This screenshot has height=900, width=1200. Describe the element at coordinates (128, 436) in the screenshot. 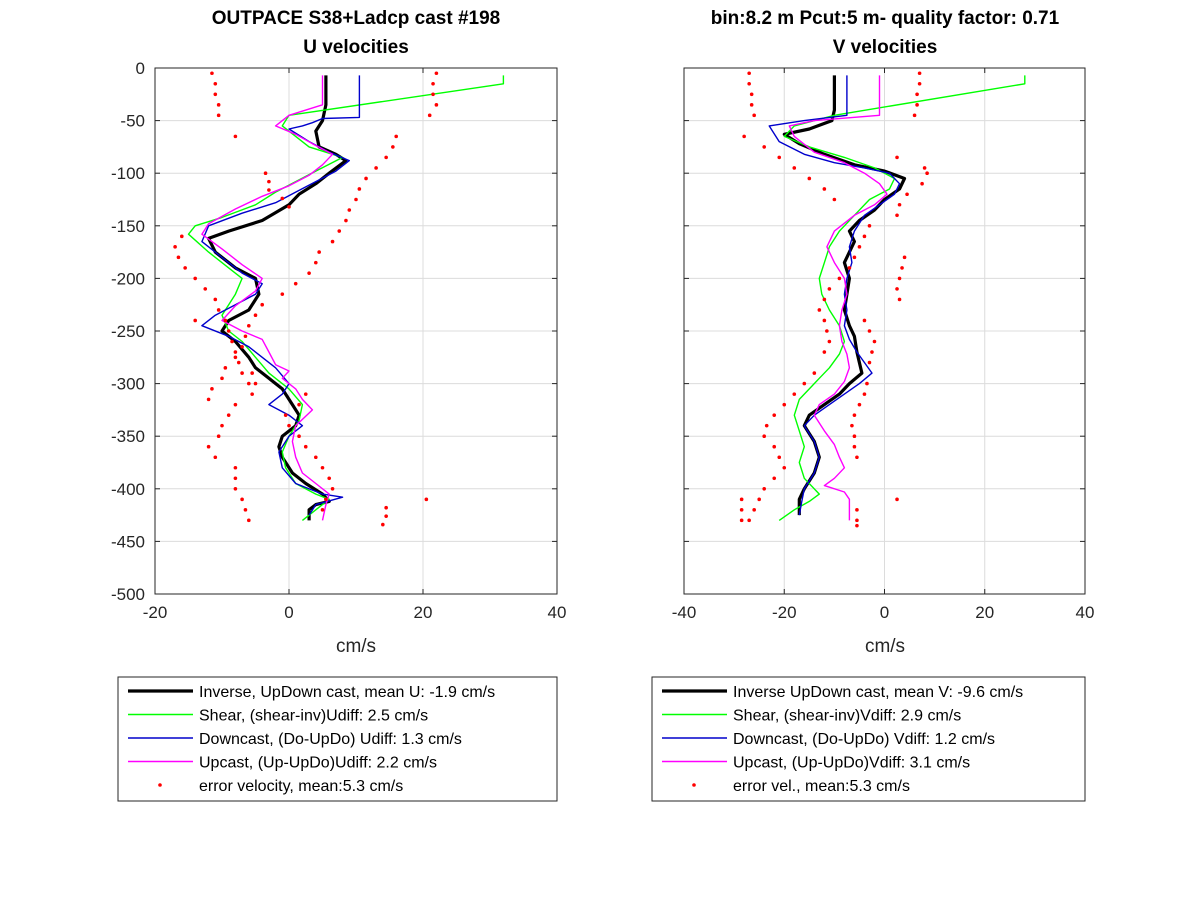

I see `u-y-tick-label: -350` at that location.